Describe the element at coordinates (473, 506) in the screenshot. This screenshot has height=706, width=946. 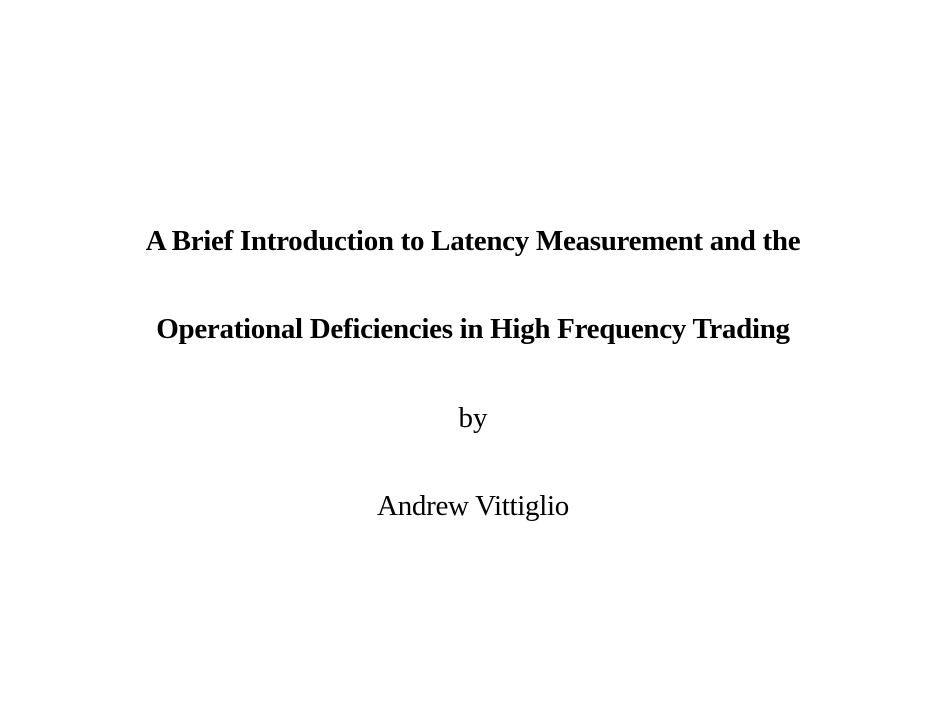
I see `author-name: Andrew Vittiglio` at that location.